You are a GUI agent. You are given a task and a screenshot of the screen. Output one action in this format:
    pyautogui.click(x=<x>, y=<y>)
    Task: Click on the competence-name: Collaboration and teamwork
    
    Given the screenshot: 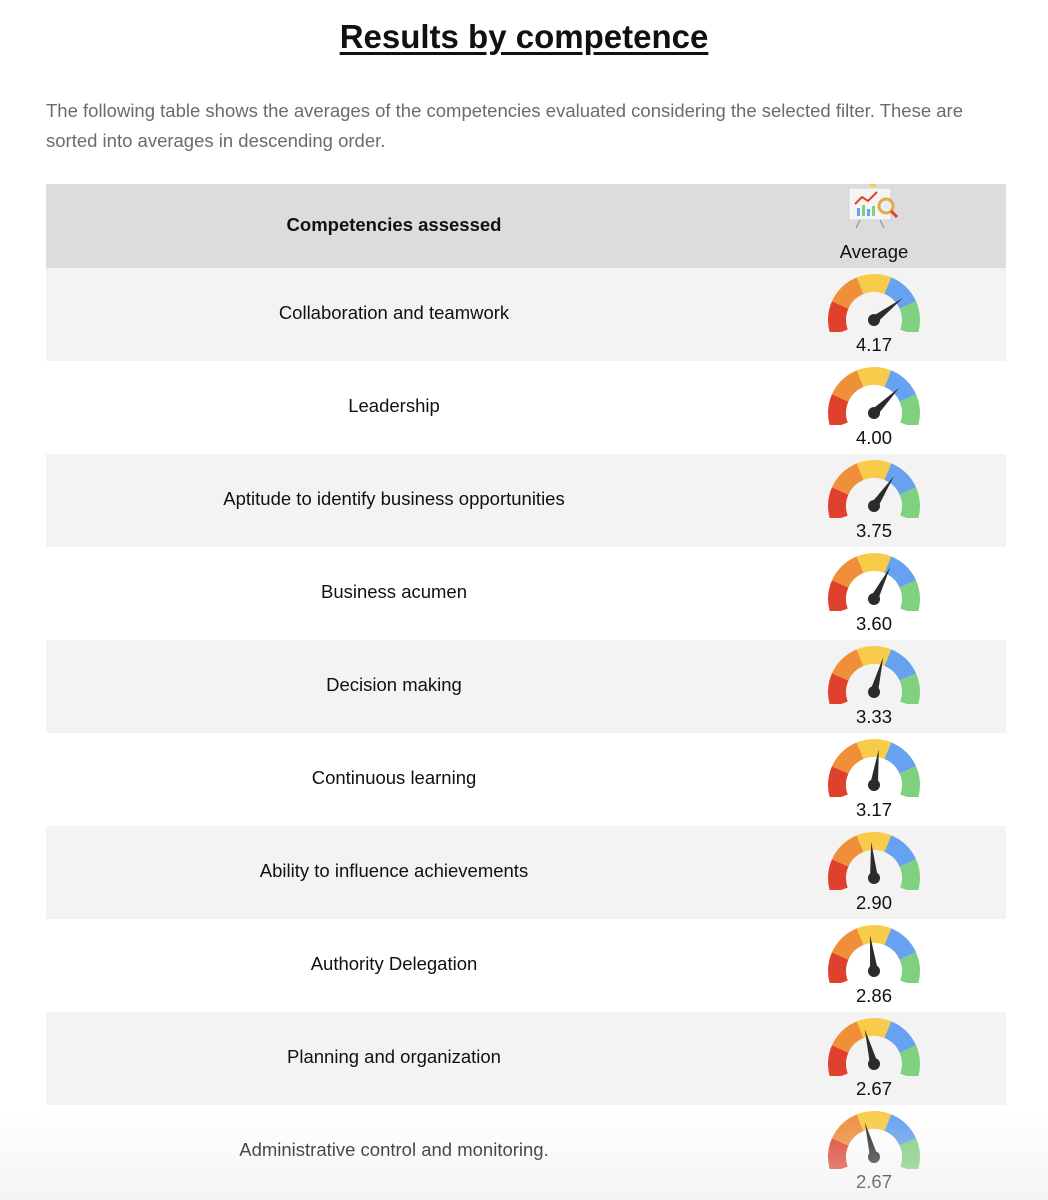 What is the action you would take?
    pyautogui.click(x=394, y=312)
    